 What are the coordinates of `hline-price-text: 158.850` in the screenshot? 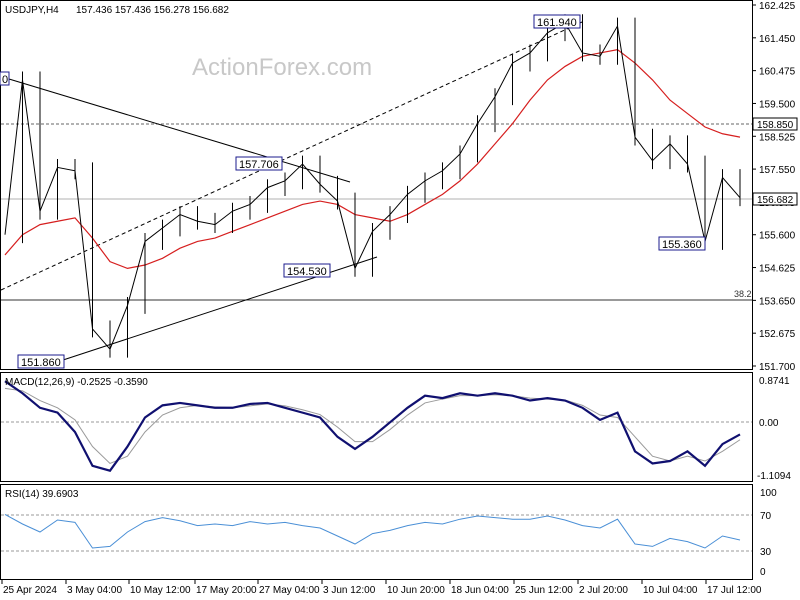 It's located at (775, 125).